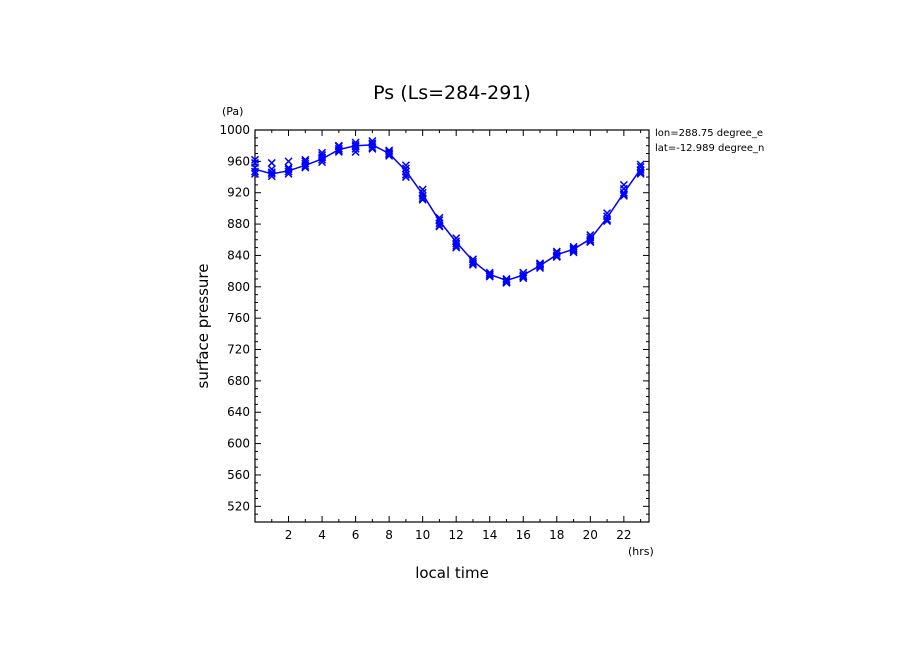 This screenshot has width=904, height=654. I want to click on x-tick-label: 20, so click(590, 535).